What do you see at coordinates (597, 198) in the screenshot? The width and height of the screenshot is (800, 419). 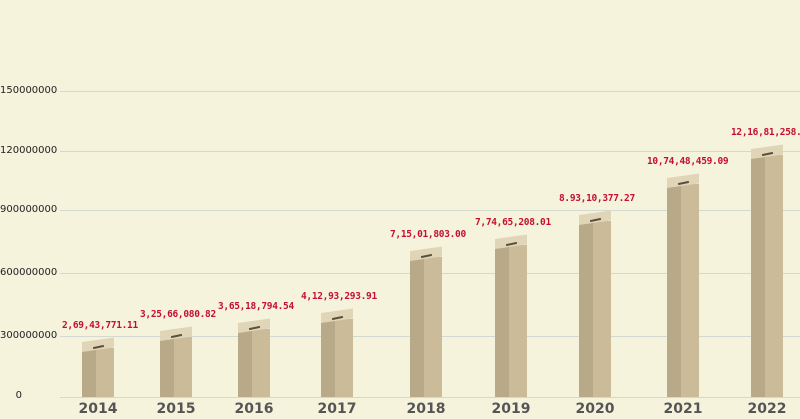 I see `data-label: 8.93,10,377.27` at bounding box center [597, 198].